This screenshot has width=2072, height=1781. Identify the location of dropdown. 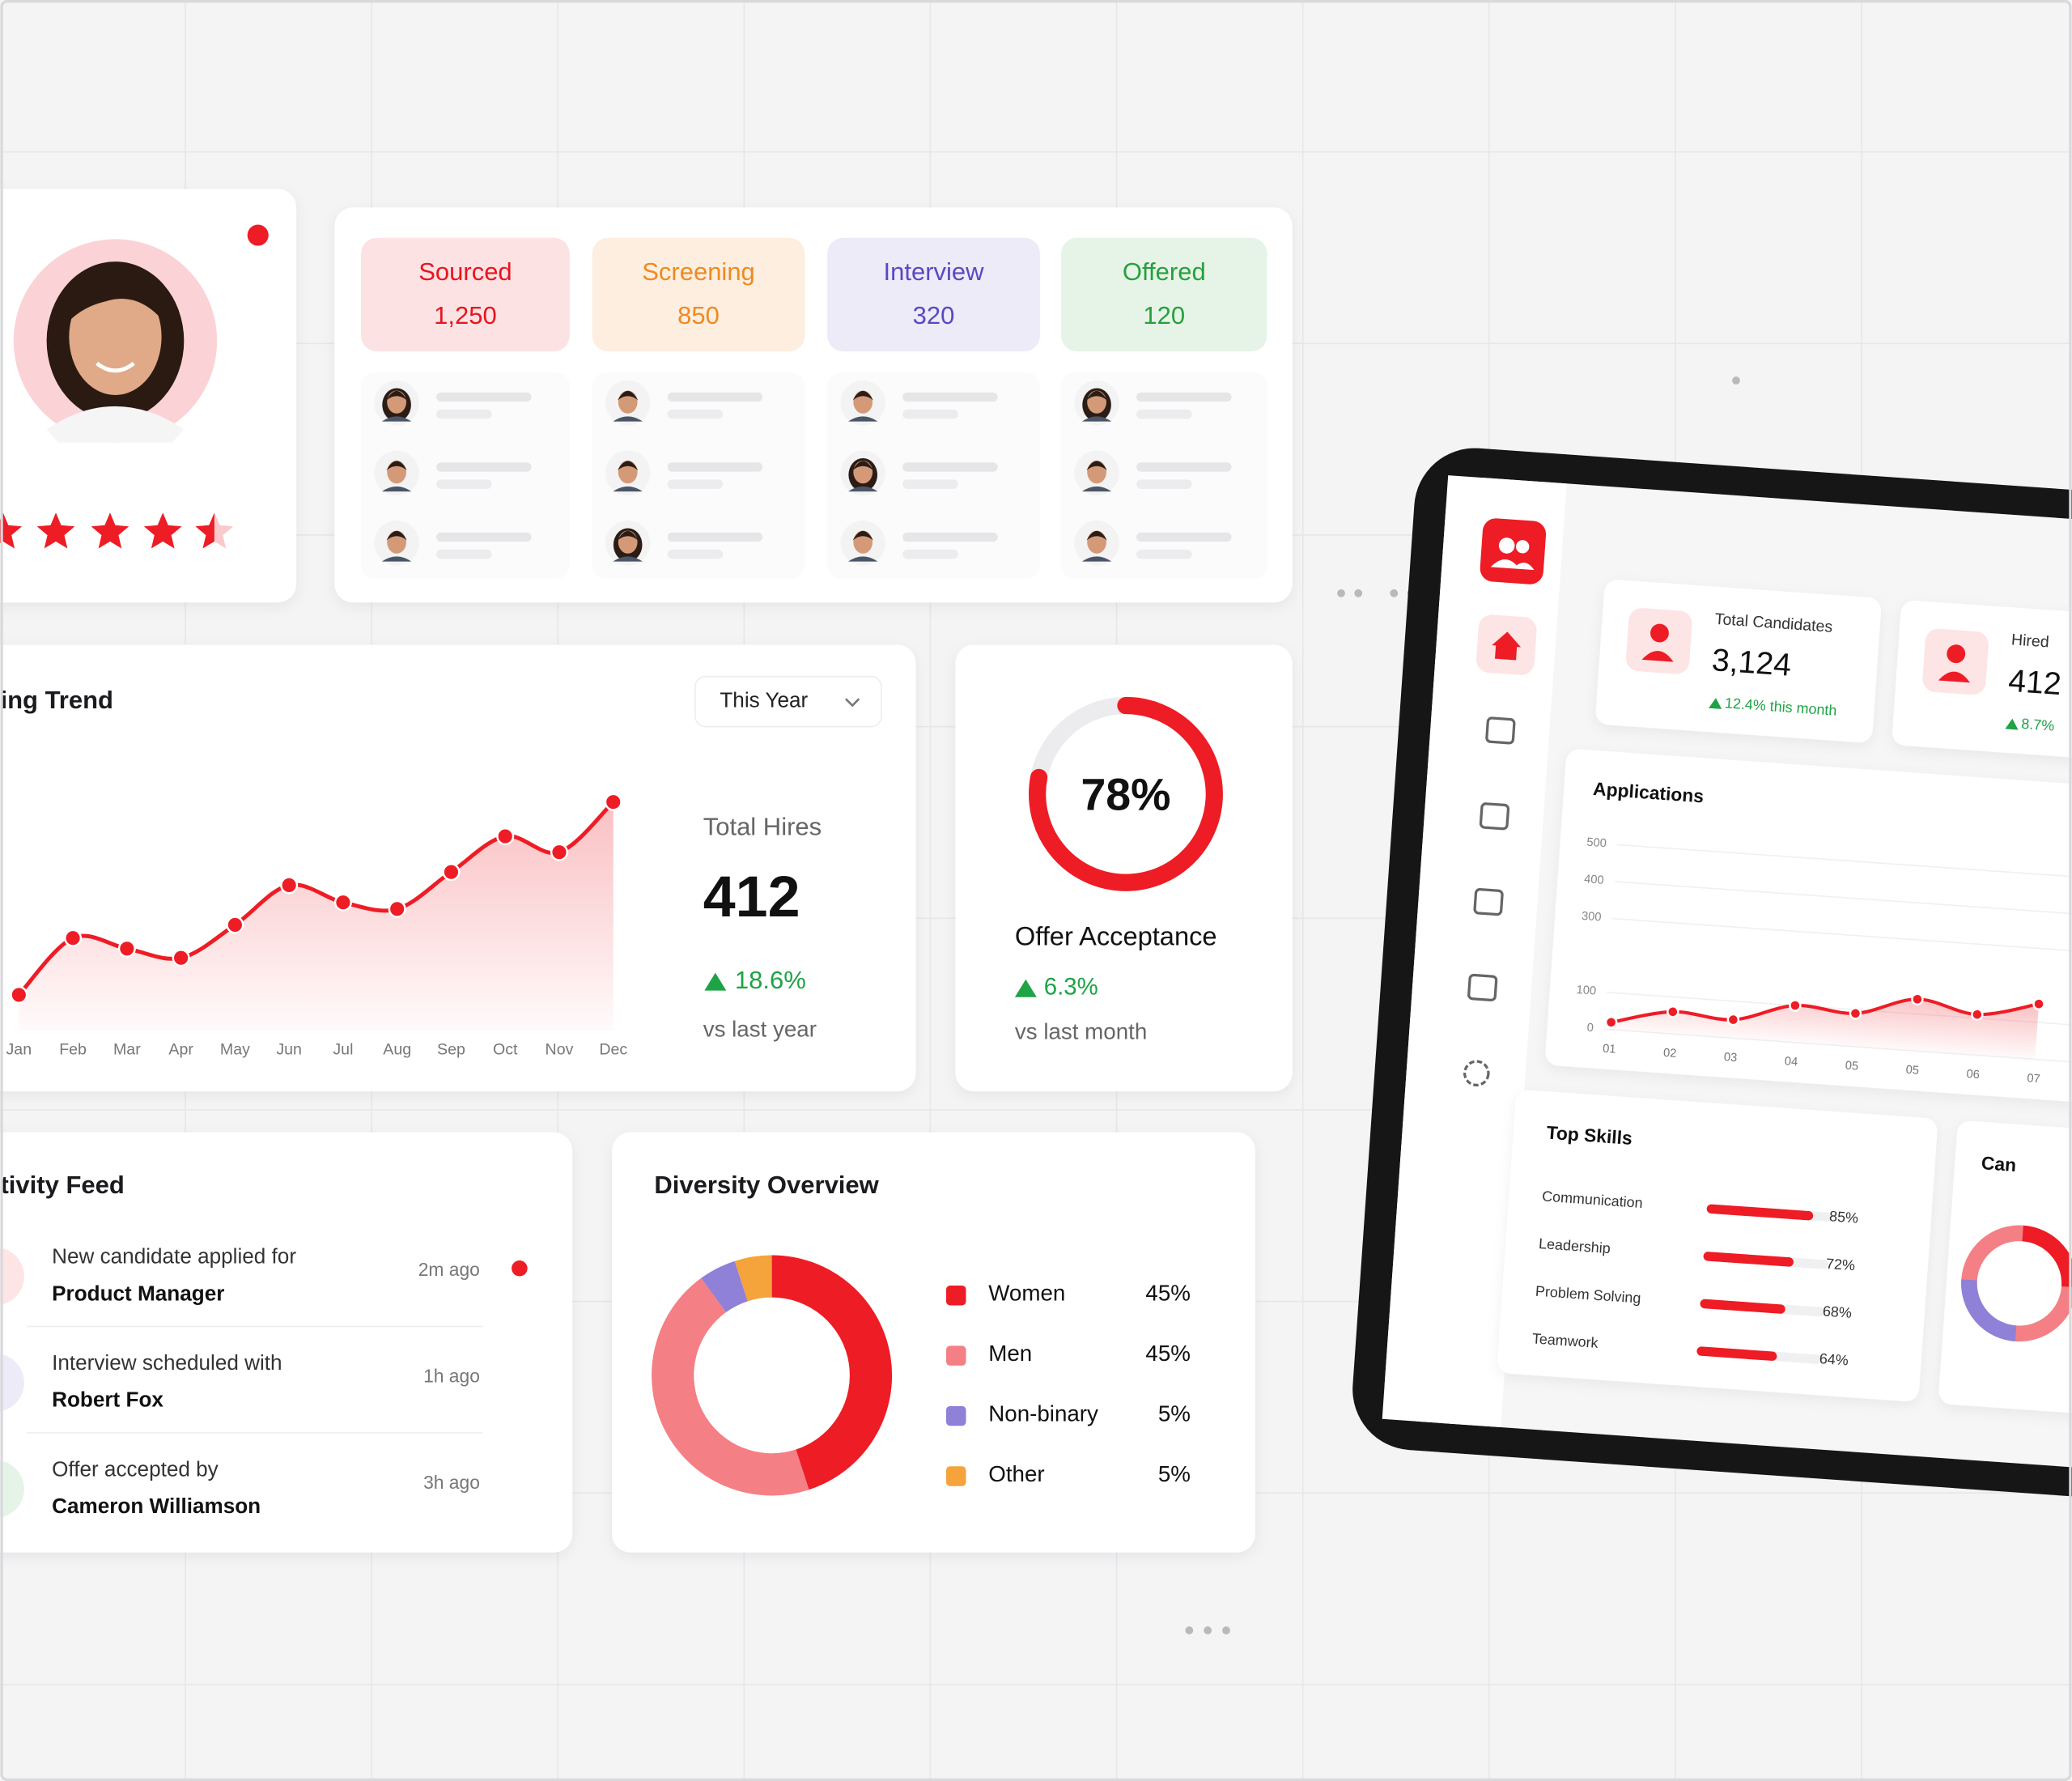
(788, 702).